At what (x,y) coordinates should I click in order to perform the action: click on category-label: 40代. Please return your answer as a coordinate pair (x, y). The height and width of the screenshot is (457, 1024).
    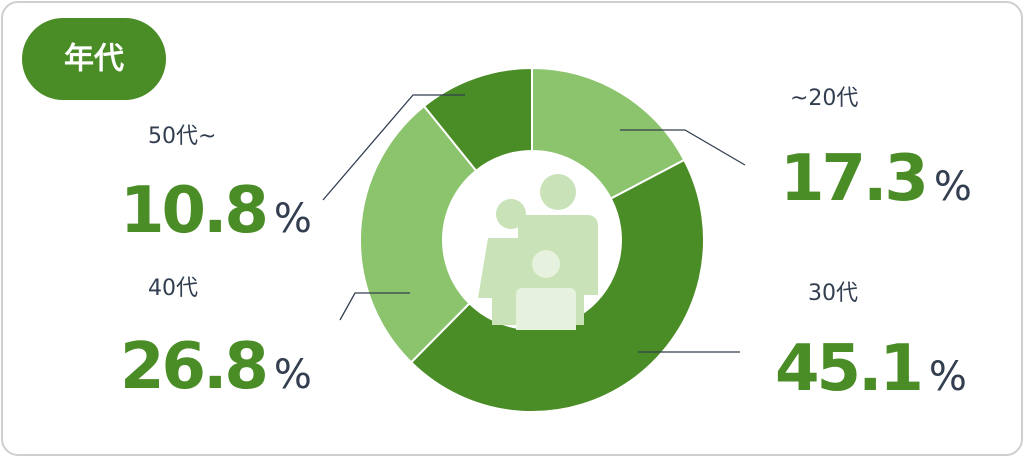
    Looking at the image, I should click on (173, 288).